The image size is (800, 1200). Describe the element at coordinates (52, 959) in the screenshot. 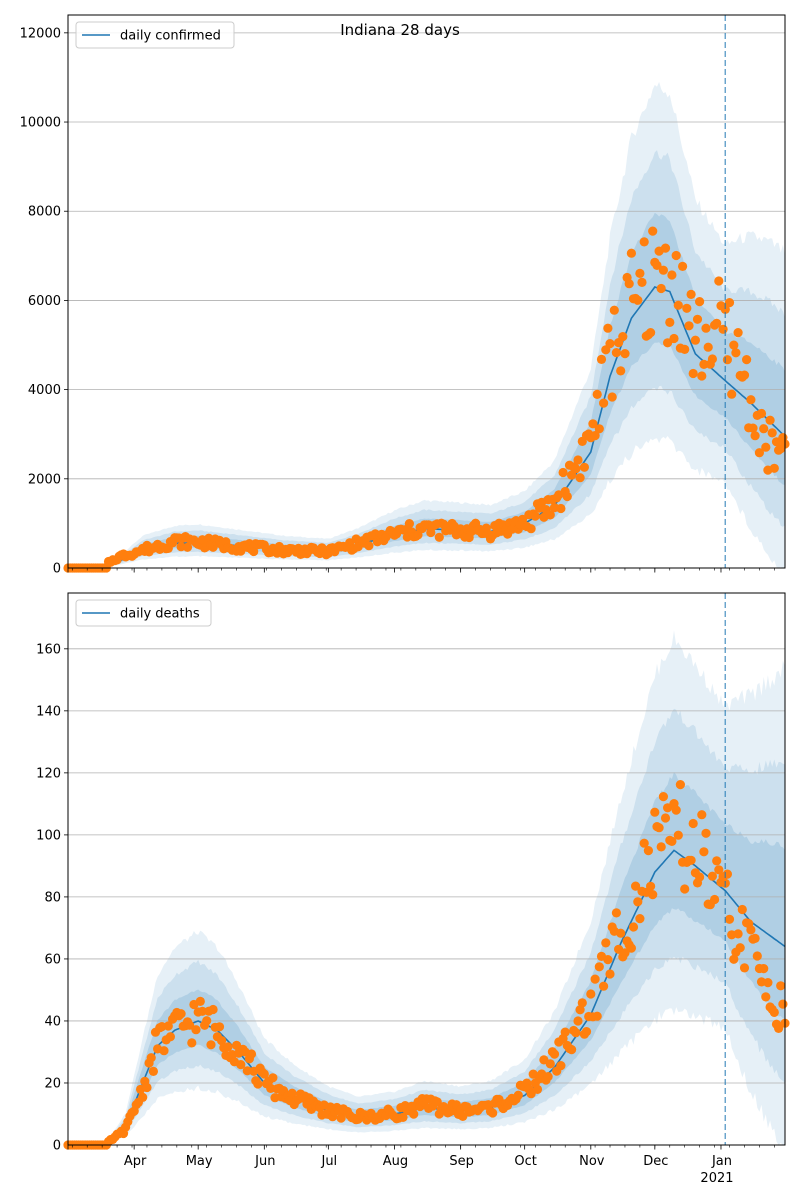

I see `y-tick-label: 60` at that location.